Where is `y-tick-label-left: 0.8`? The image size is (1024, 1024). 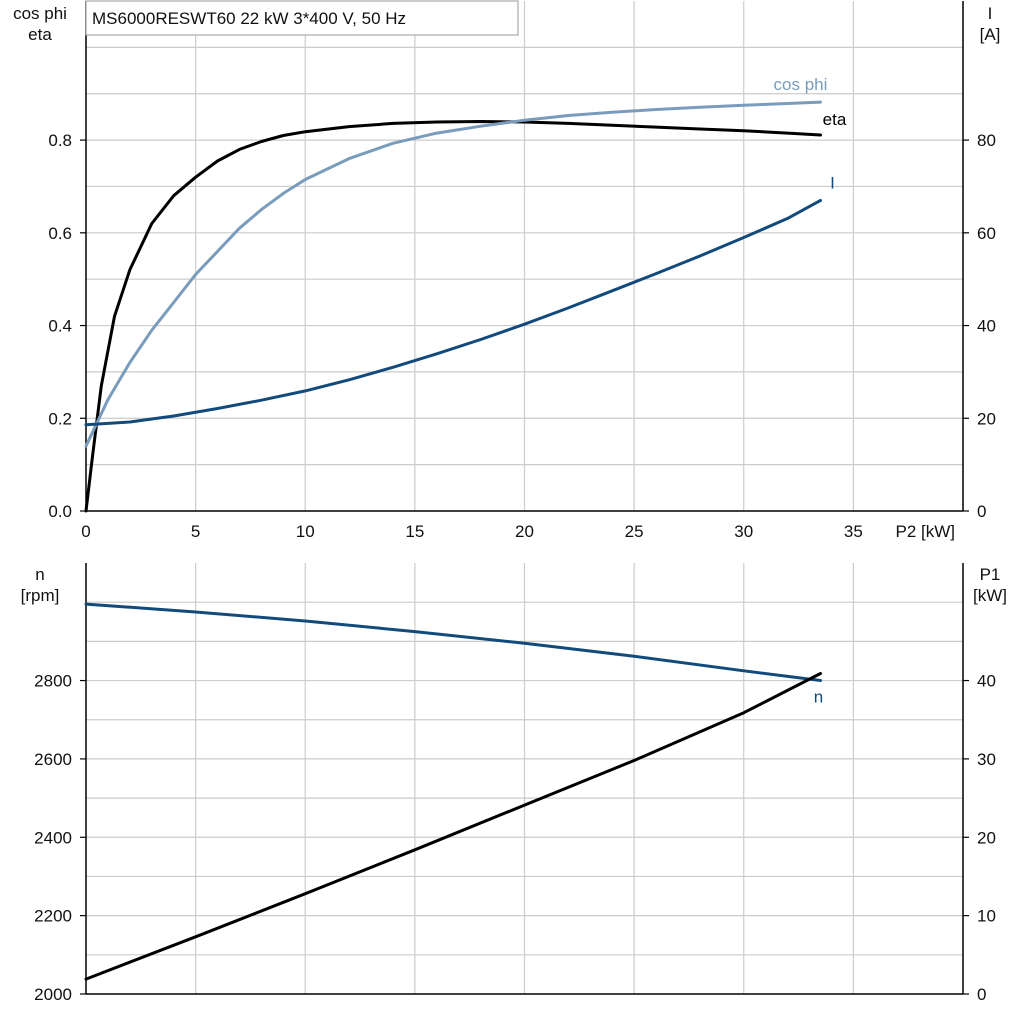
y-tick-label-left: 0.8 is located at coordinates (60, 140).